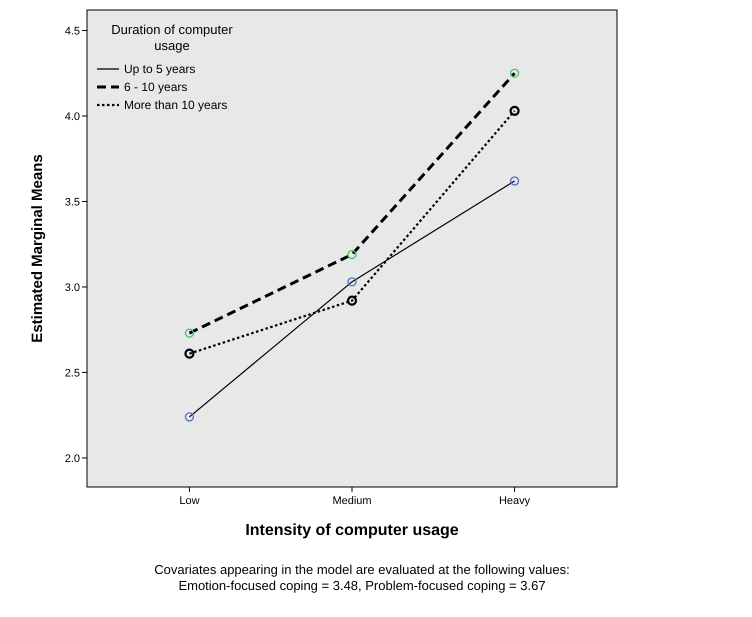  I want to click on legend-label: 6 - 10 years, so click(156, 87).